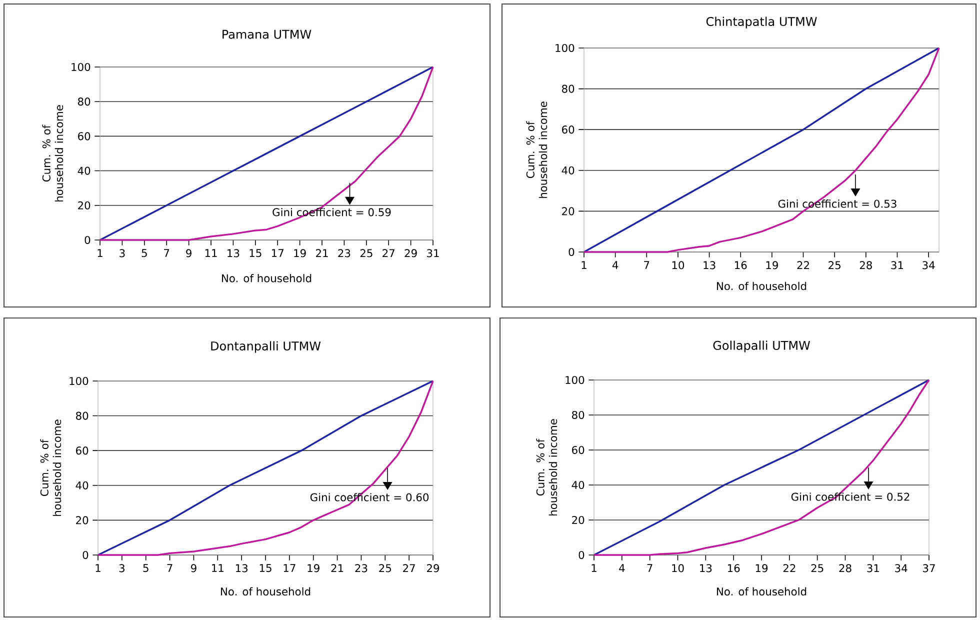 Image resolution: width=980 pixels, height=620 pixels. What do you see at coordinates (267, 34) in the screenshot?
I see `chart-title: Pamana UTMW` at bounding box center [267, 34].